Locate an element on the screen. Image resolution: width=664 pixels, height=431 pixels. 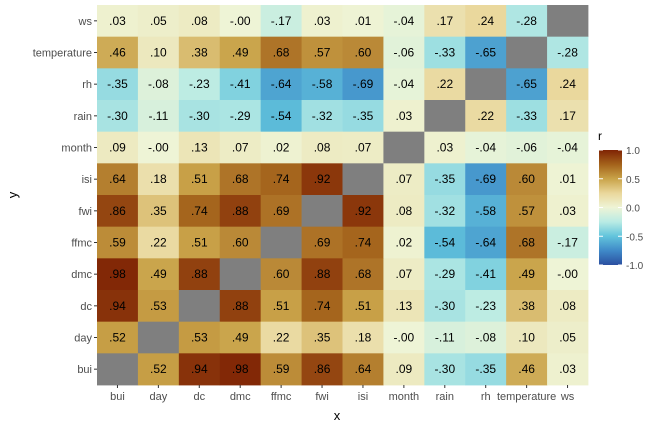
cell-bui-dc is located at coordinates (199, 369).